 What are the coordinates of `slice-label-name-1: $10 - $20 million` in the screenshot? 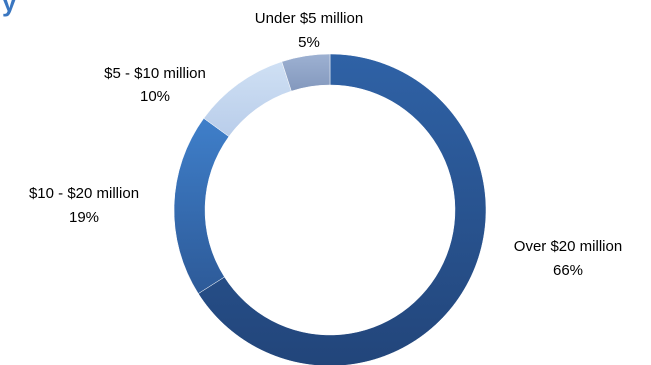 It's located at (84, 193).